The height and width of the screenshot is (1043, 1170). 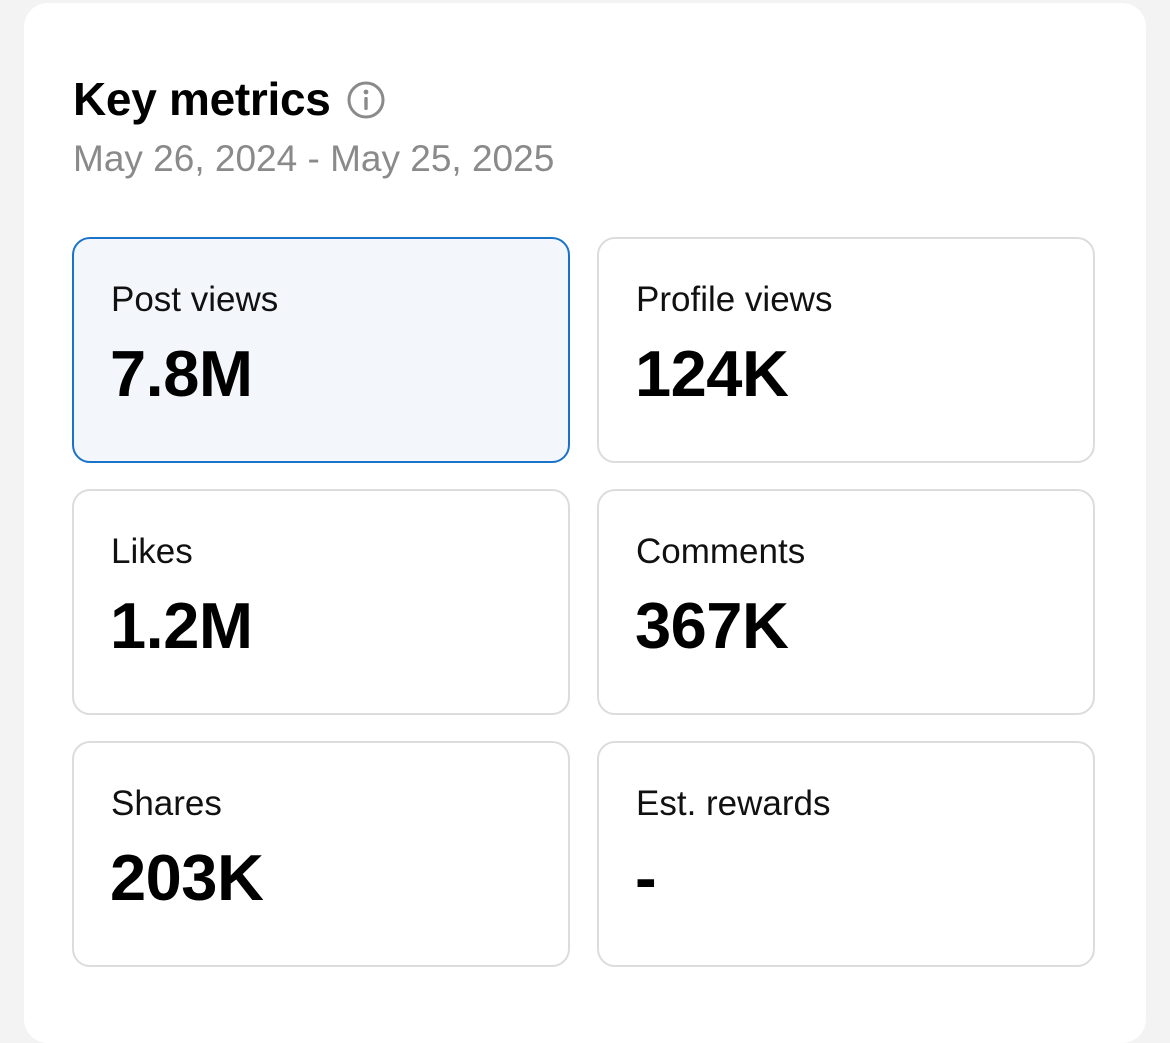 I want to click on metric-card-est-rewards: Est. rewards -, so click(x=846, y=854).